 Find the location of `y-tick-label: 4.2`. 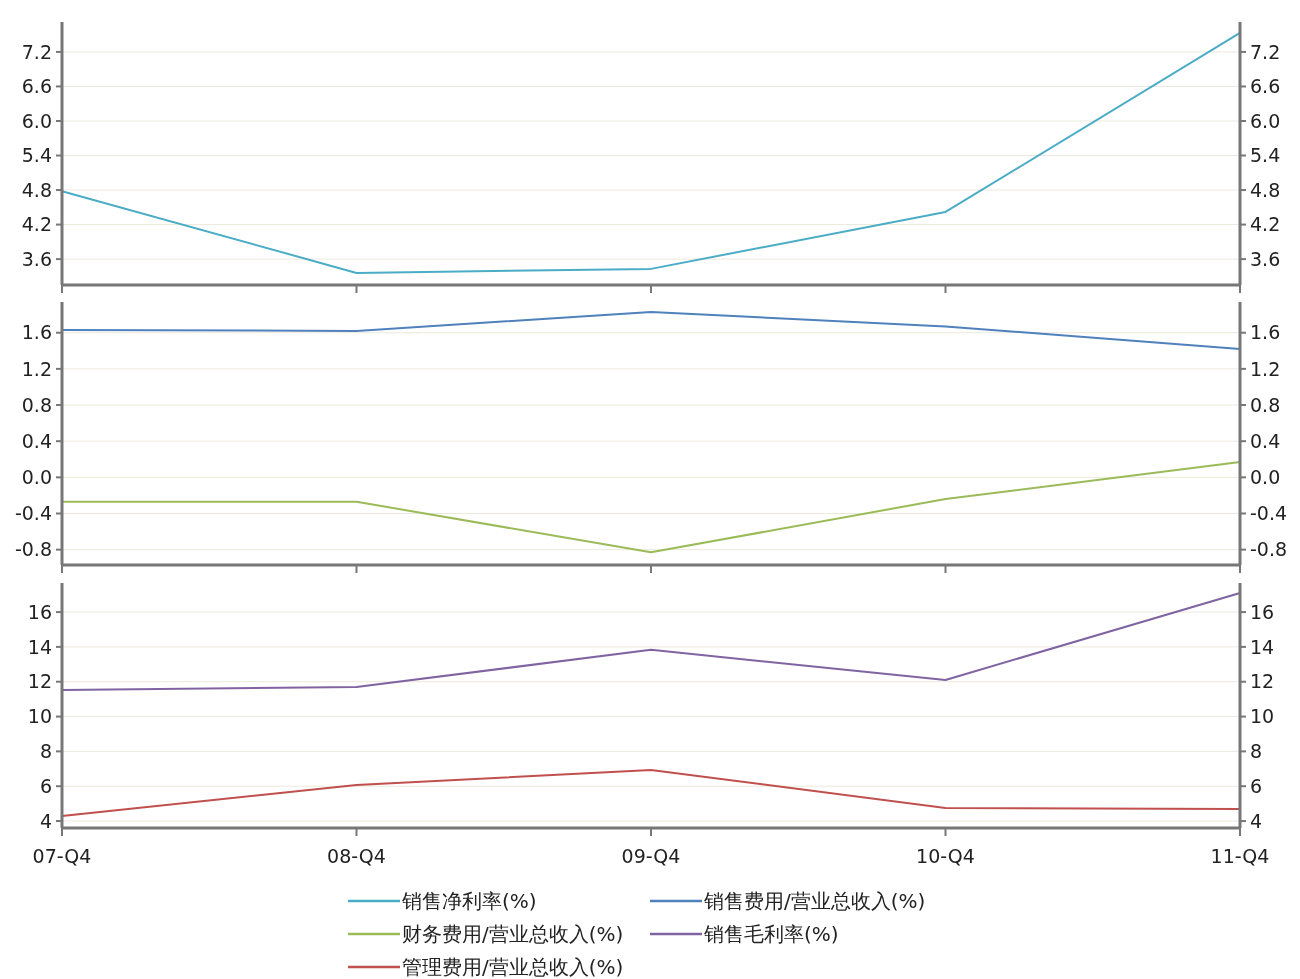

y-tick-label: 4.2 is located at coordinates (36, 224).